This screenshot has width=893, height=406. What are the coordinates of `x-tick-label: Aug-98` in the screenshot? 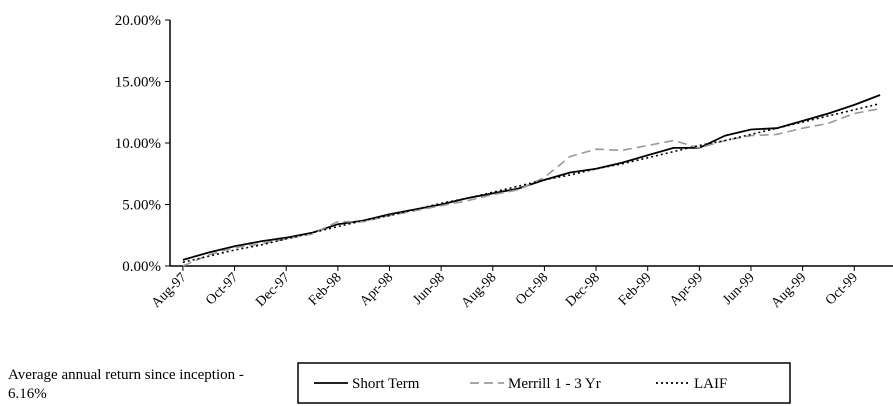 It's located at (479, 290).